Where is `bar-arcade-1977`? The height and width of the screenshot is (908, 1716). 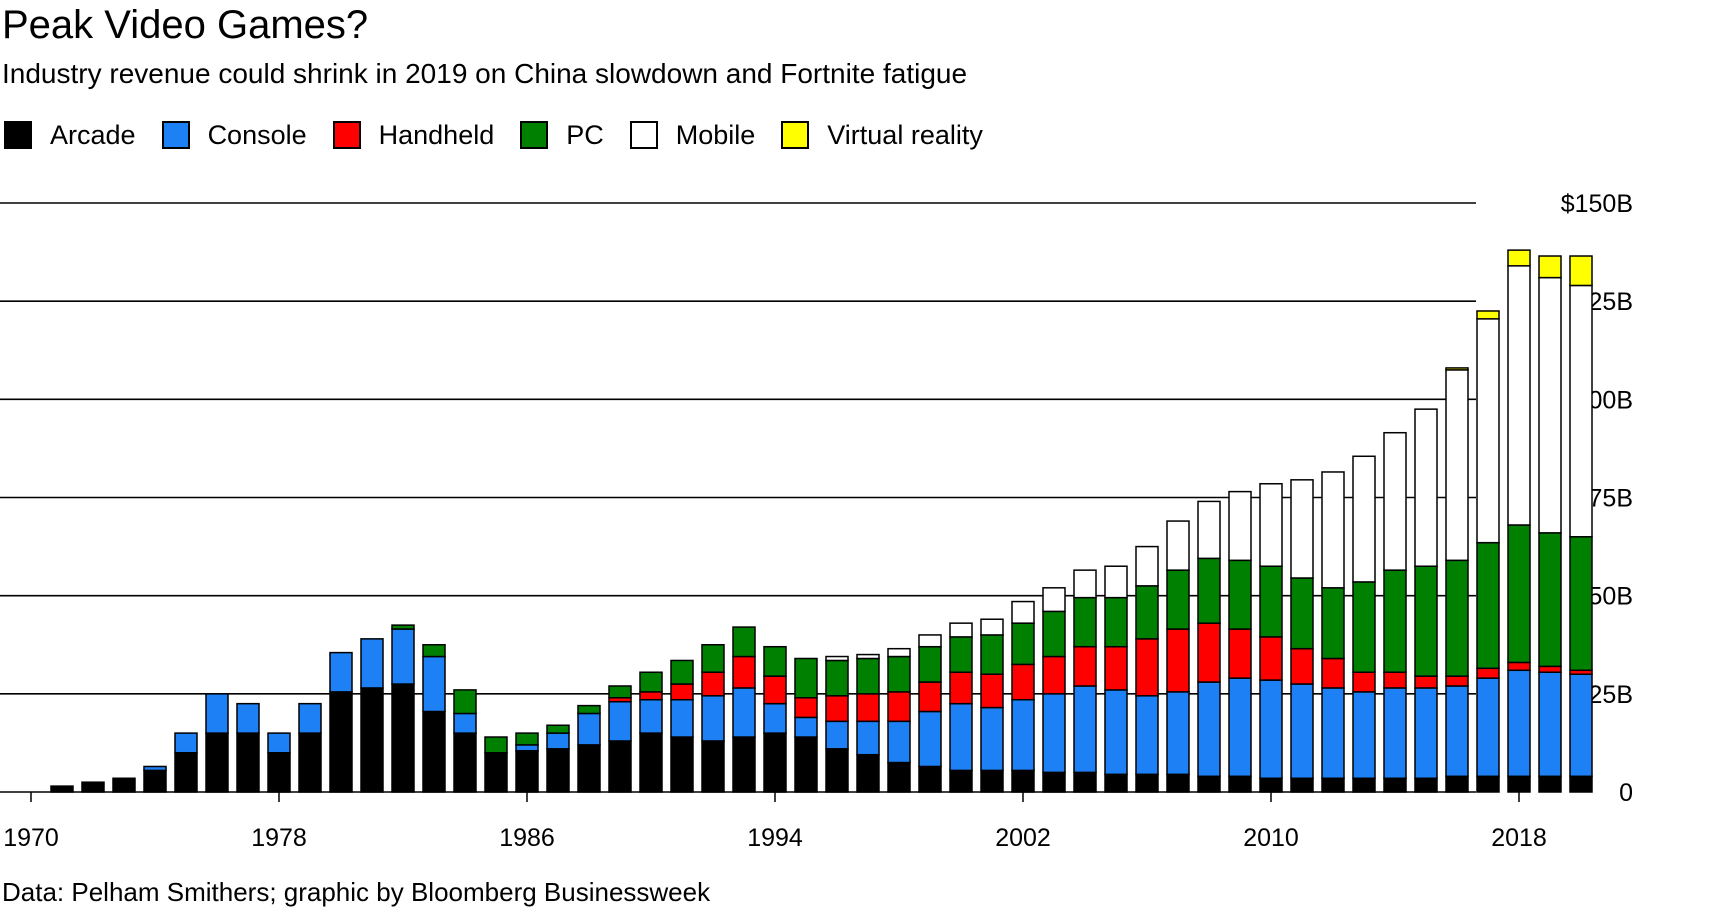 bar-arcade-1977 is located at coordinates (248, 762).